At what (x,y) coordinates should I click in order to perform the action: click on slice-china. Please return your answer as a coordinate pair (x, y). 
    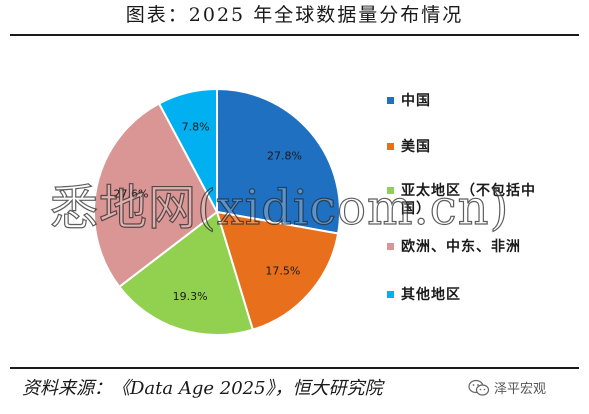
    Looking at the image, I should click on (278, 161).